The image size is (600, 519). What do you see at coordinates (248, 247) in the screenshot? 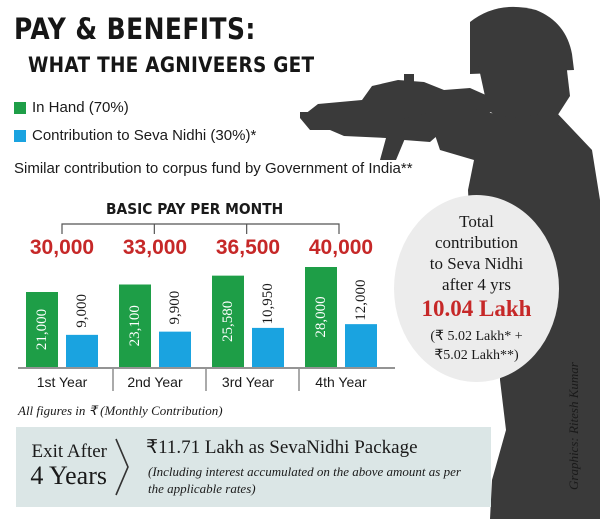
I see `total-pay-label: 36,500` at bounding box center [248, 247].